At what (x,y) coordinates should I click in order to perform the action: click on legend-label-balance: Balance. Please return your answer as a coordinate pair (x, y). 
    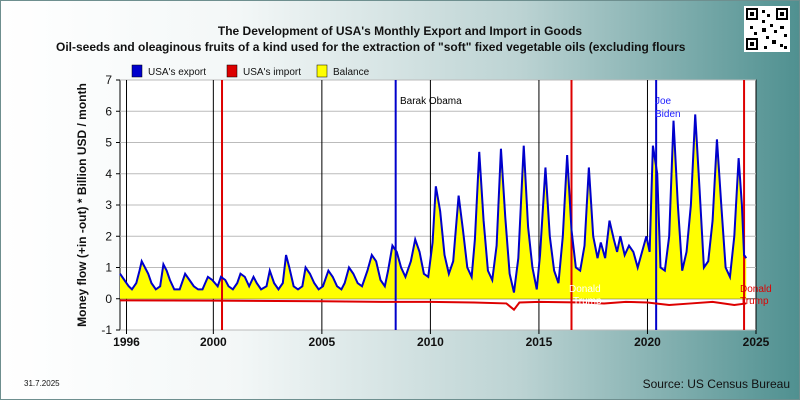
    Looking at the image, I should click on (351, 72).